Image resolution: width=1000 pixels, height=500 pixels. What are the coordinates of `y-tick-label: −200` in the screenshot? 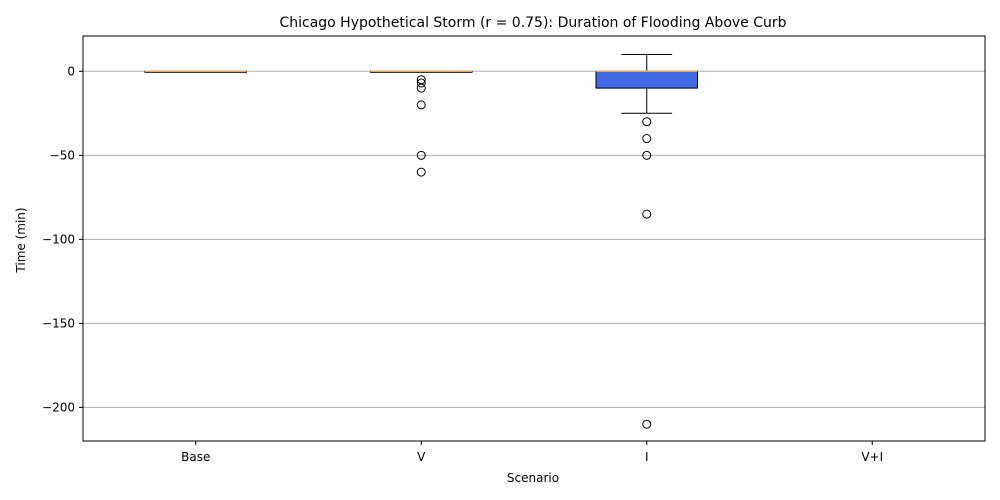 It's located at (58, 407).